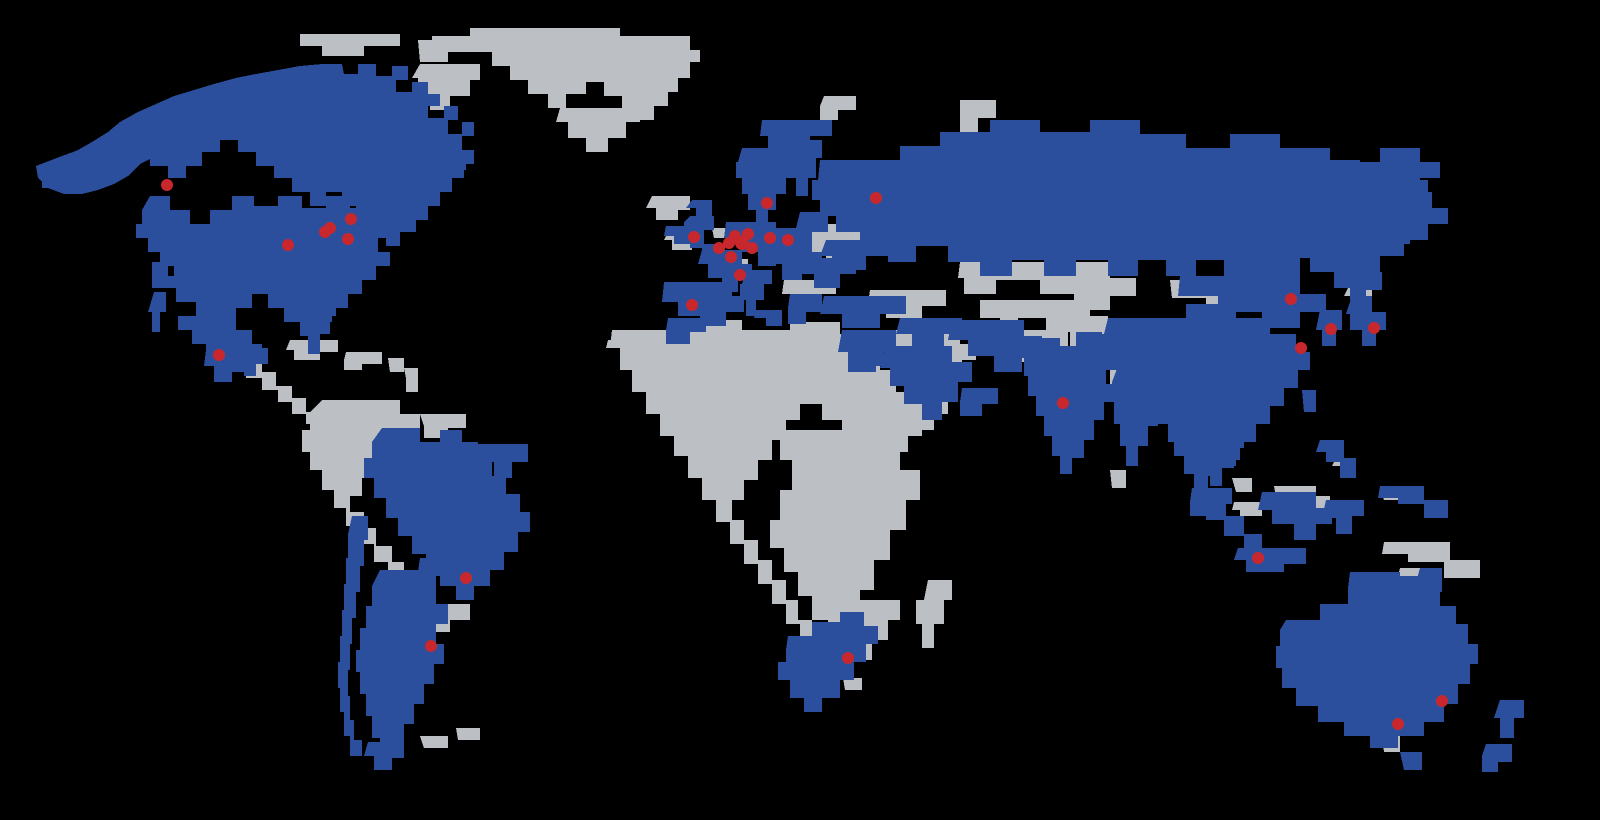 Image resolution: width=1600 pixels, height=820 pixels. What do you see at coordinates (502, 461) in the screenshot?
I see `country-brazil-ne` at bounding box center [502, 461].